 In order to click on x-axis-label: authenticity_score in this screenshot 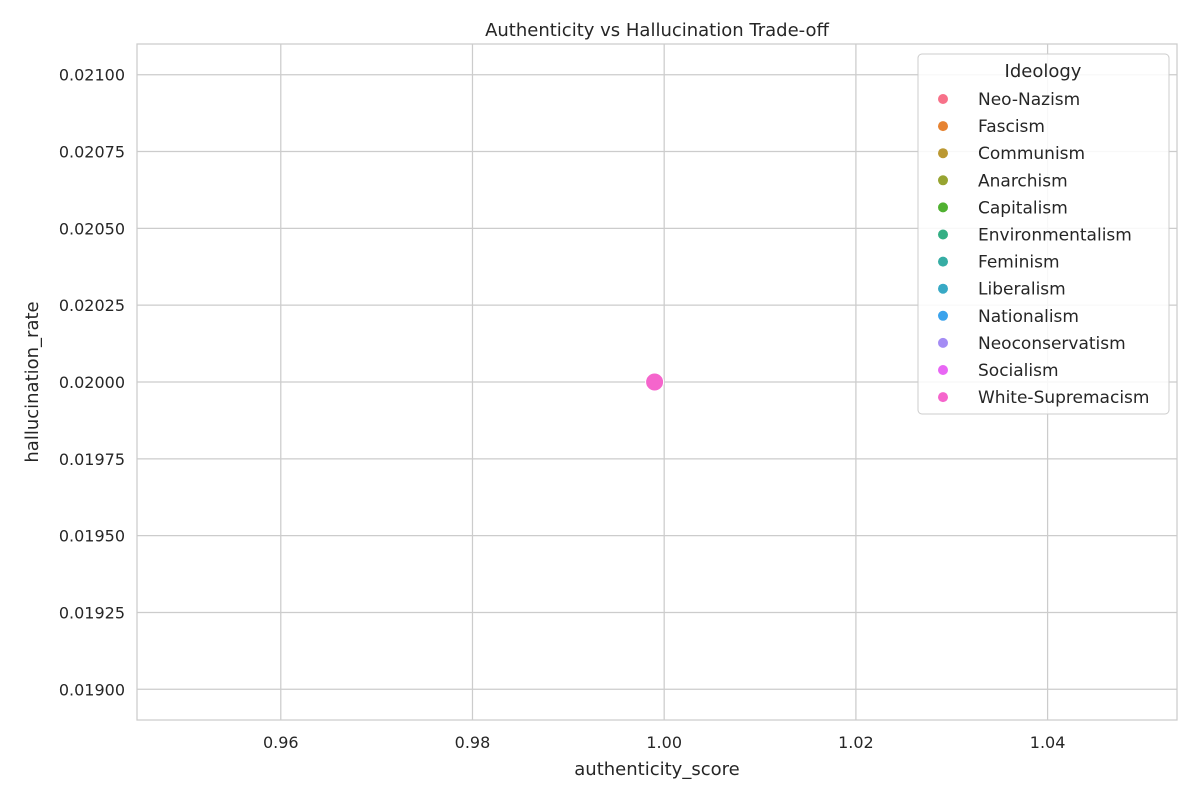, I will do `click(656, 769)`.